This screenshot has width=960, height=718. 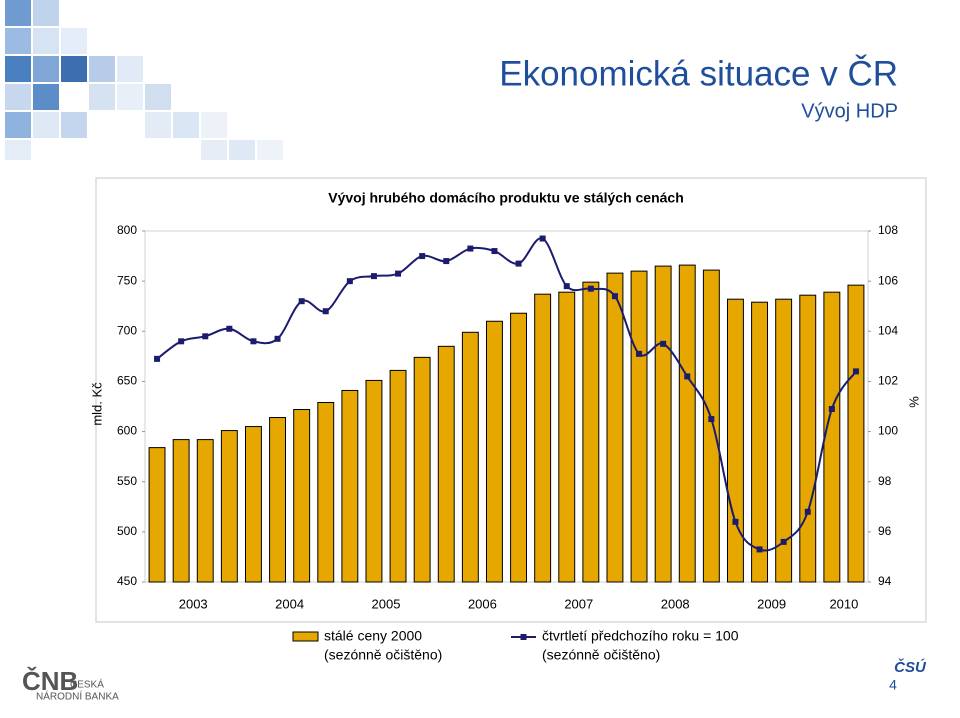 I want to click on y-tick-label: 450, so click(x=127, y=581).